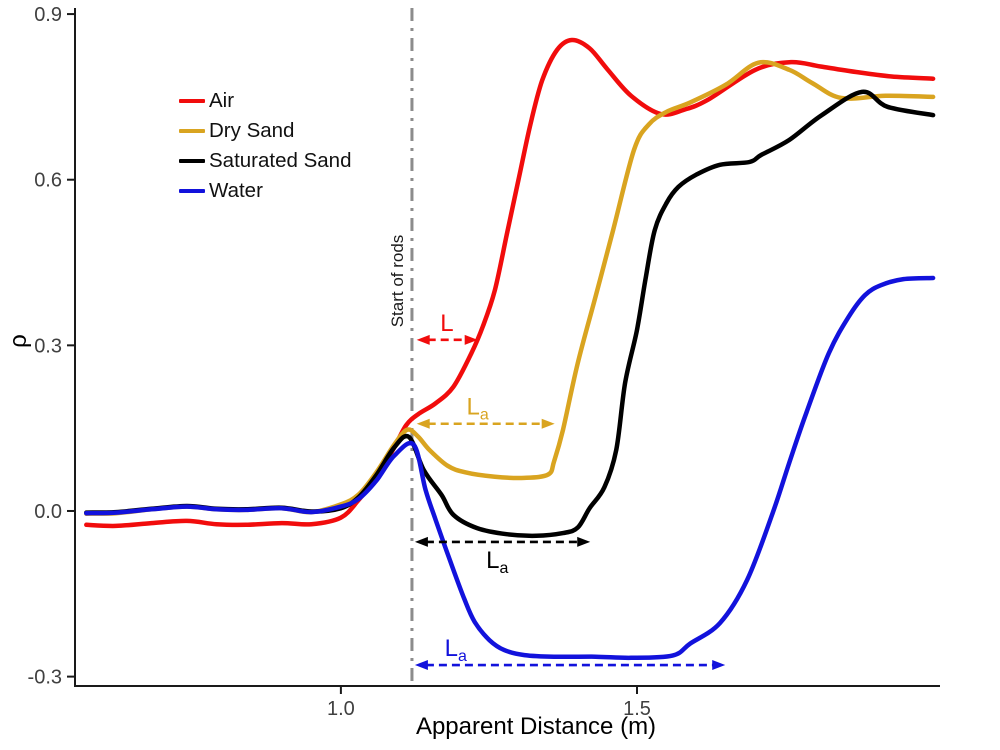 The image size is (1000, 750). I want to click on y-tick-label: -0.3, so click(45, 678).